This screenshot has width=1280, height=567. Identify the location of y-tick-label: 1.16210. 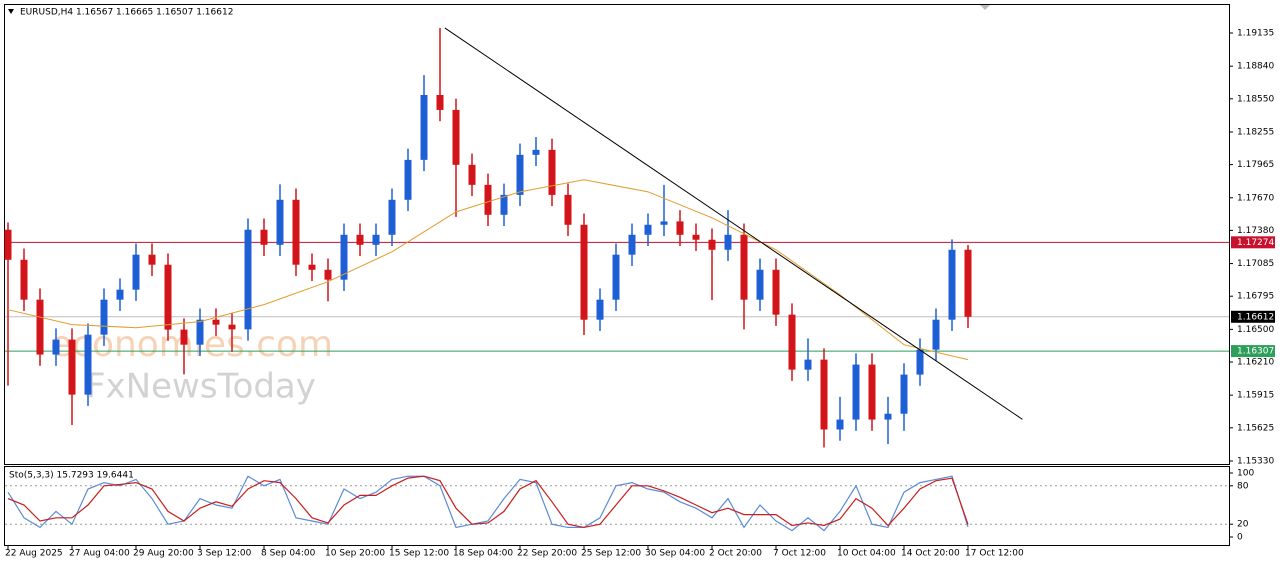
(1255, 362).